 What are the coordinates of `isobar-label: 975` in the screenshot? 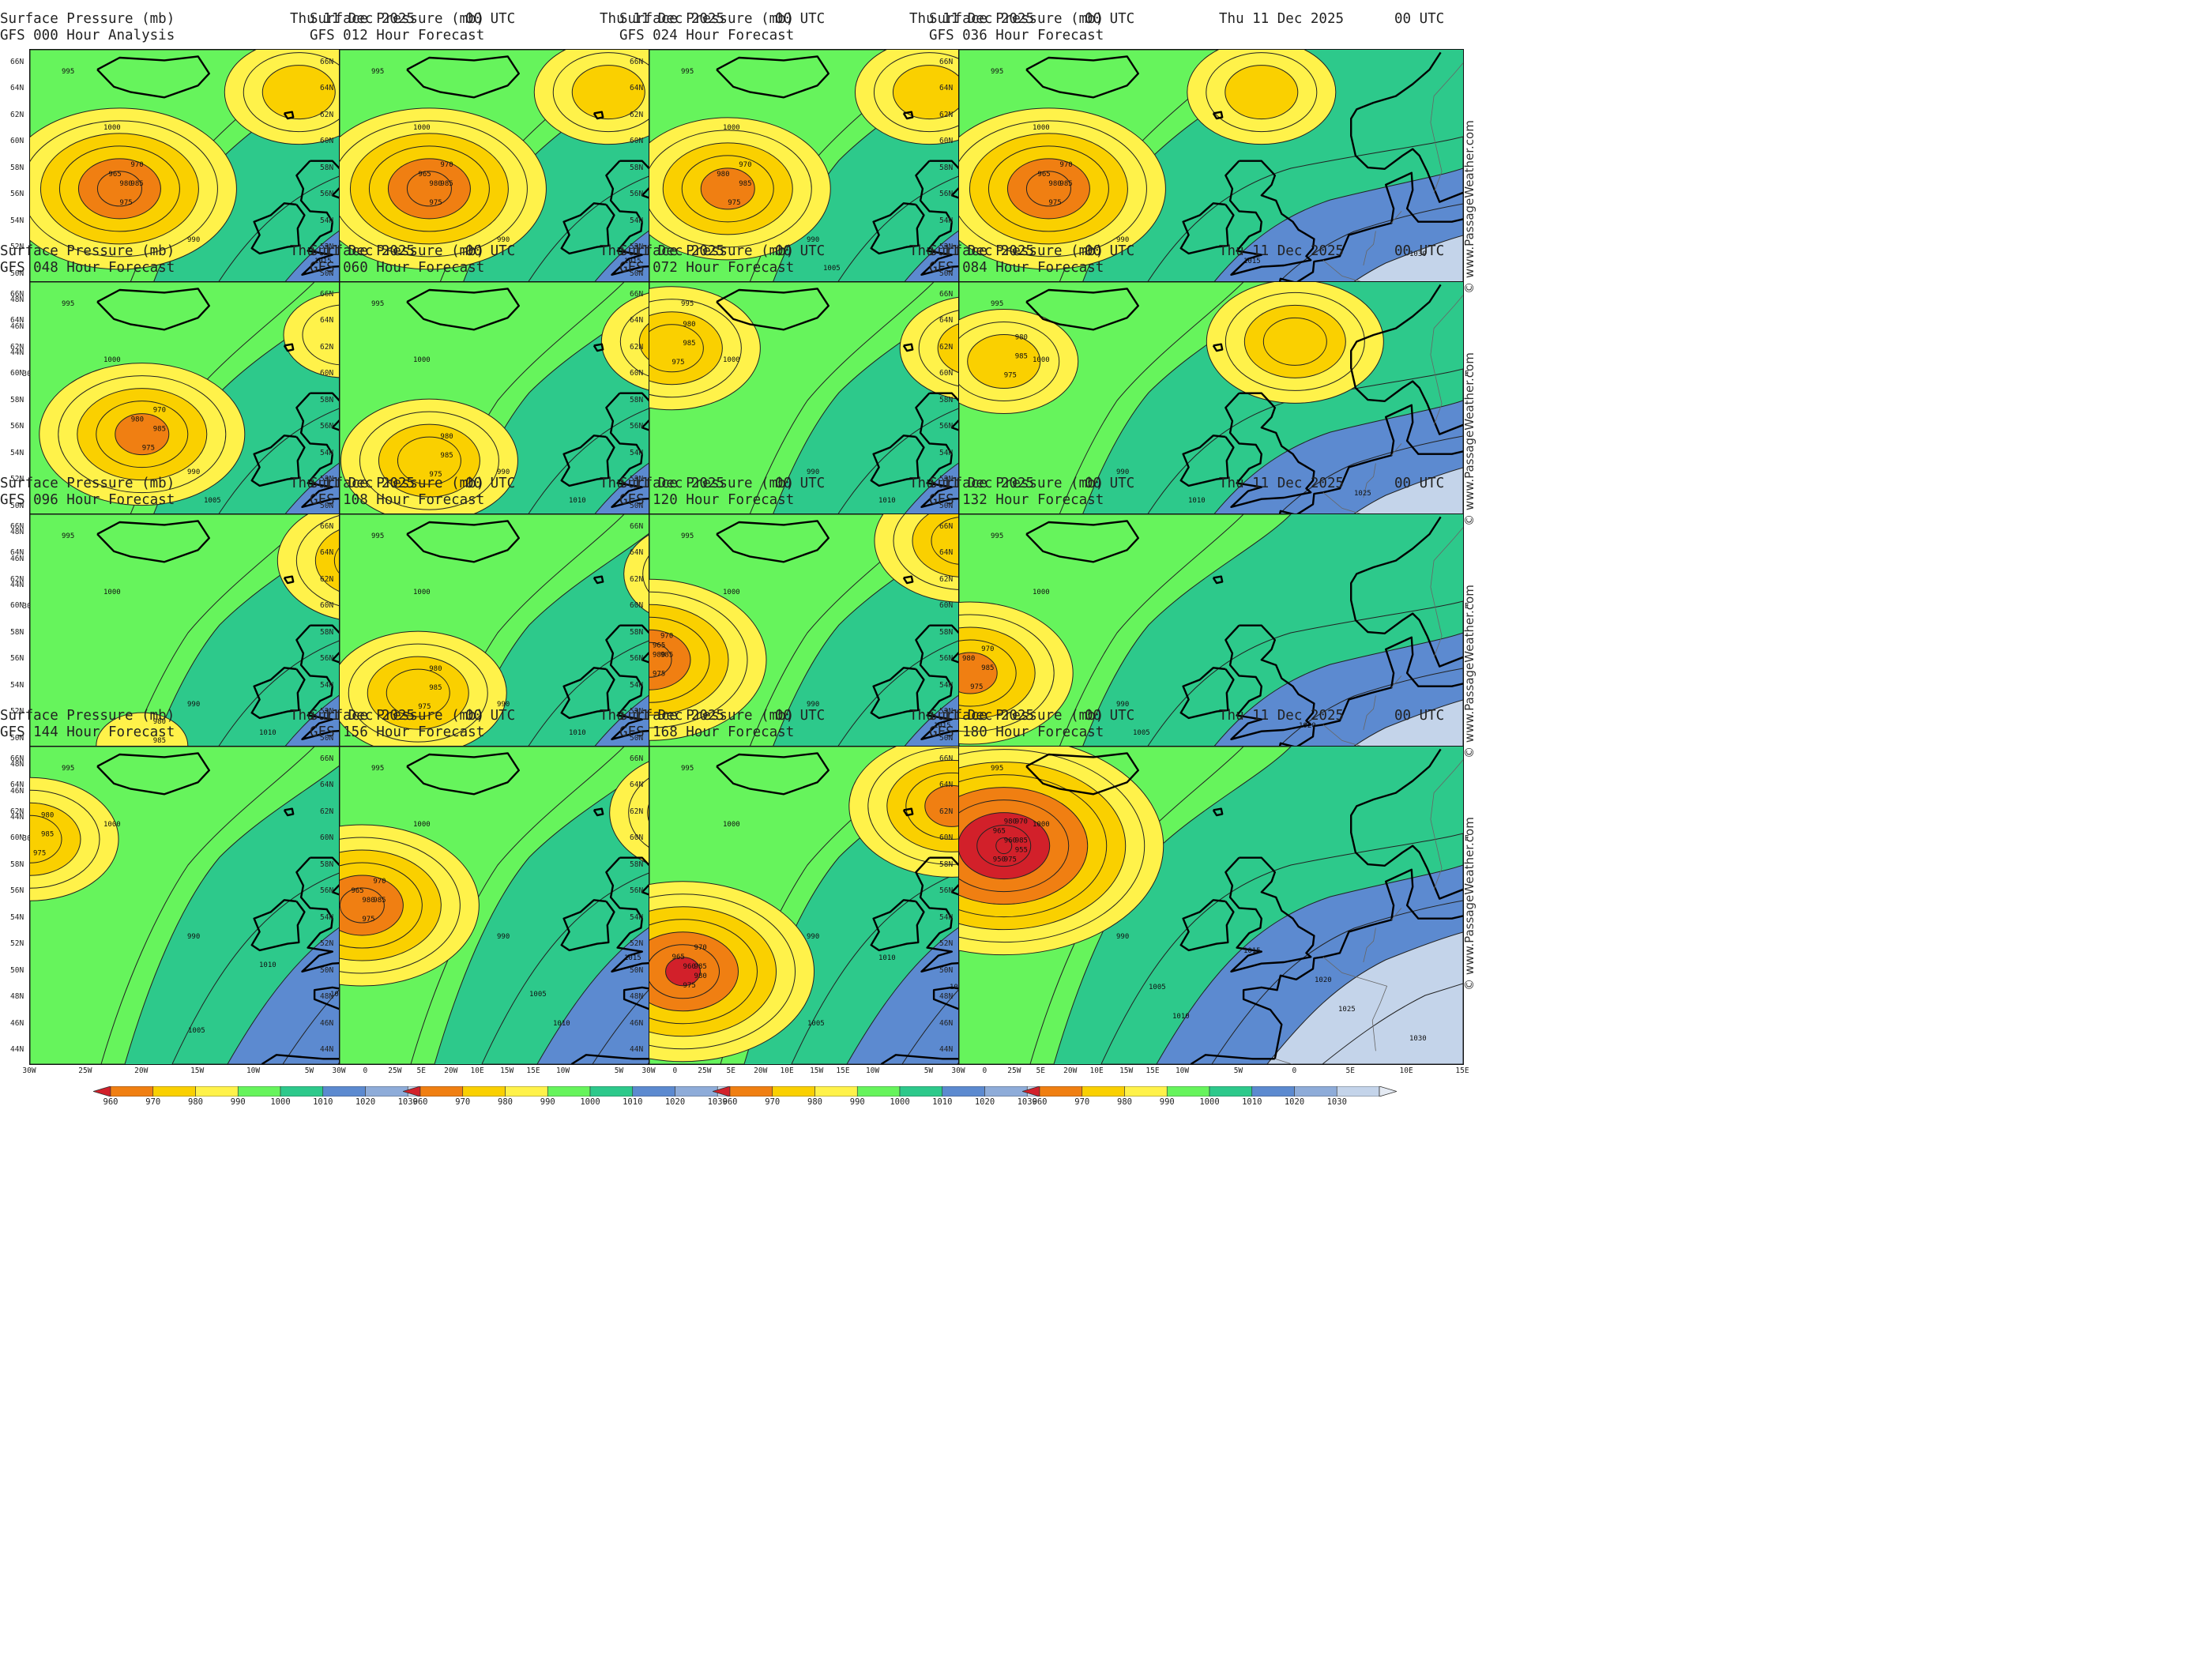 It's located at (1011, 376).